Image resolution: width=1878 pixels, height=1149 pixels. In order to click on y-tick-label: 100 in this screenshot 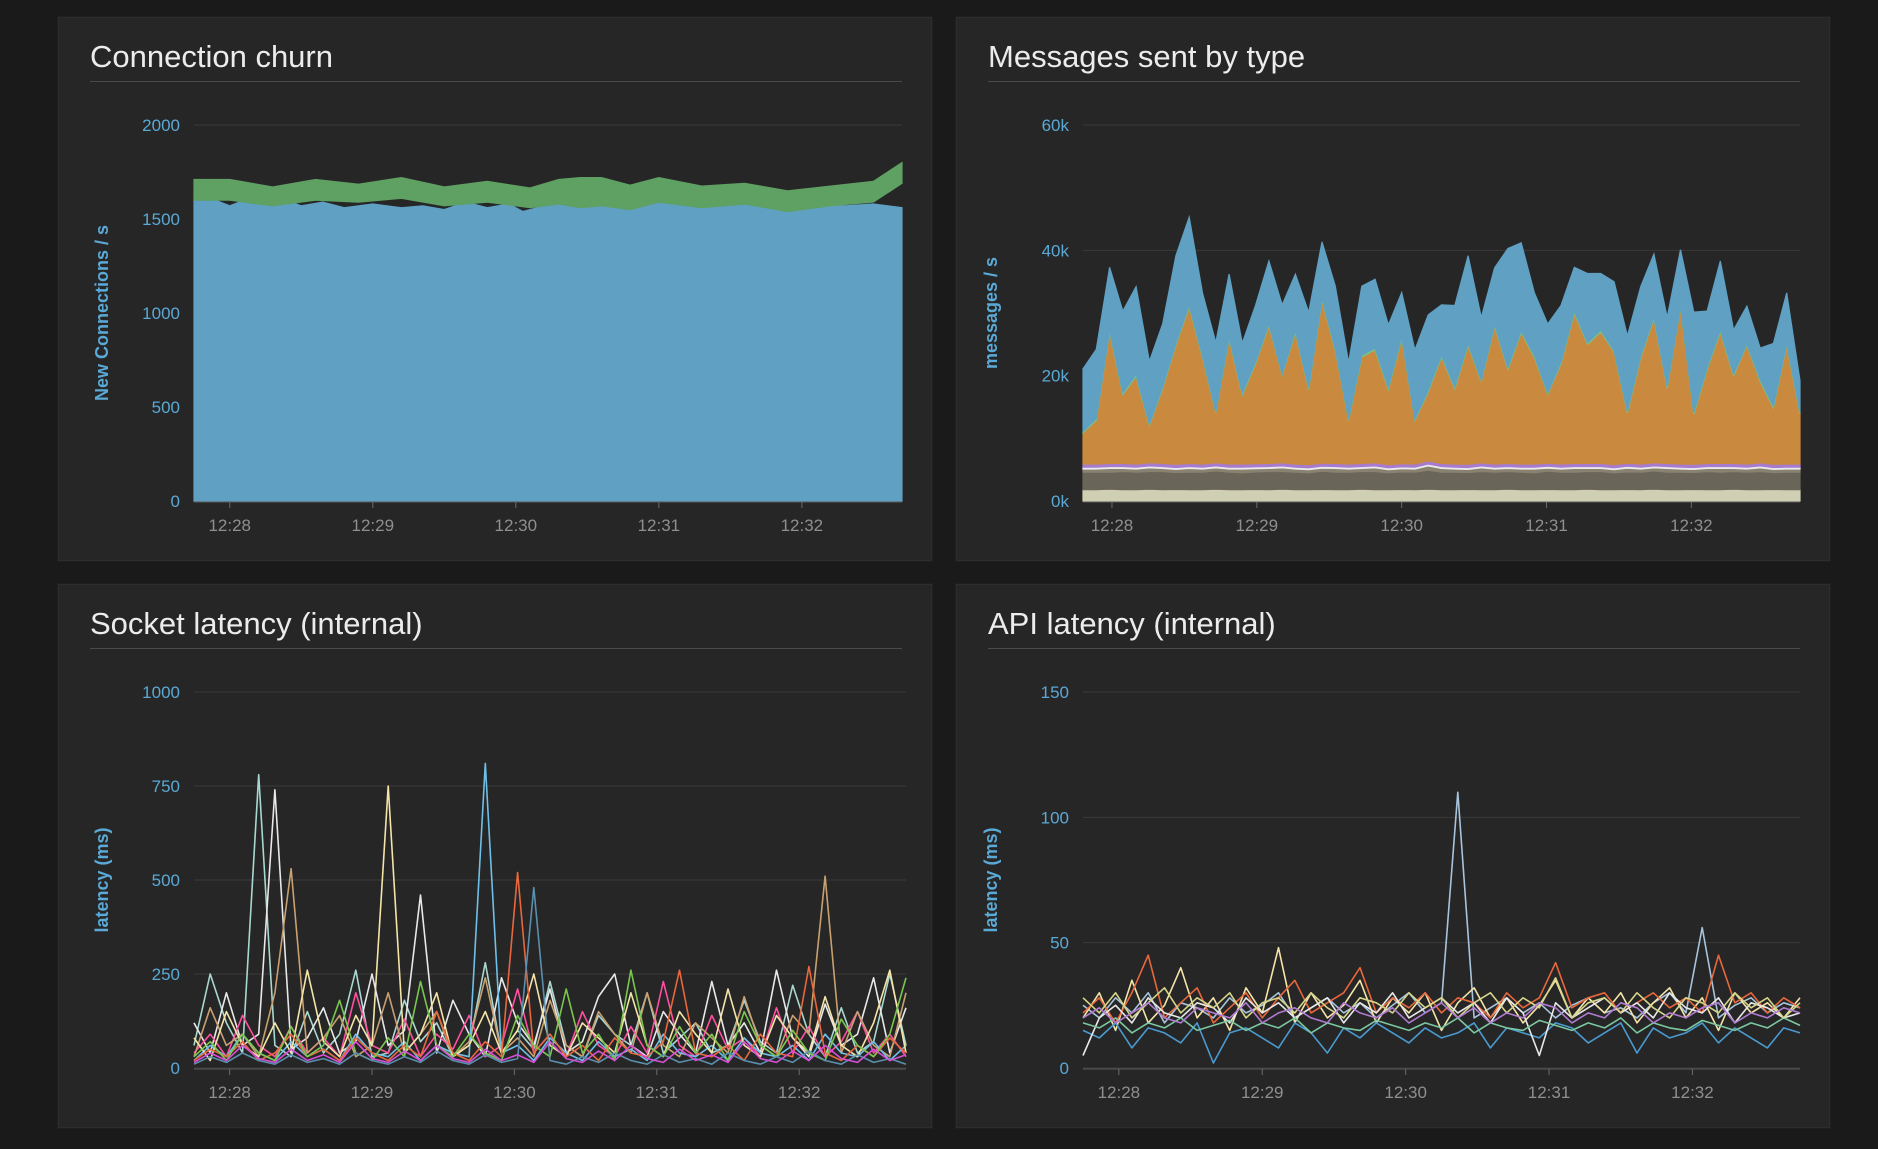, I will do `click(1055, 817)`.